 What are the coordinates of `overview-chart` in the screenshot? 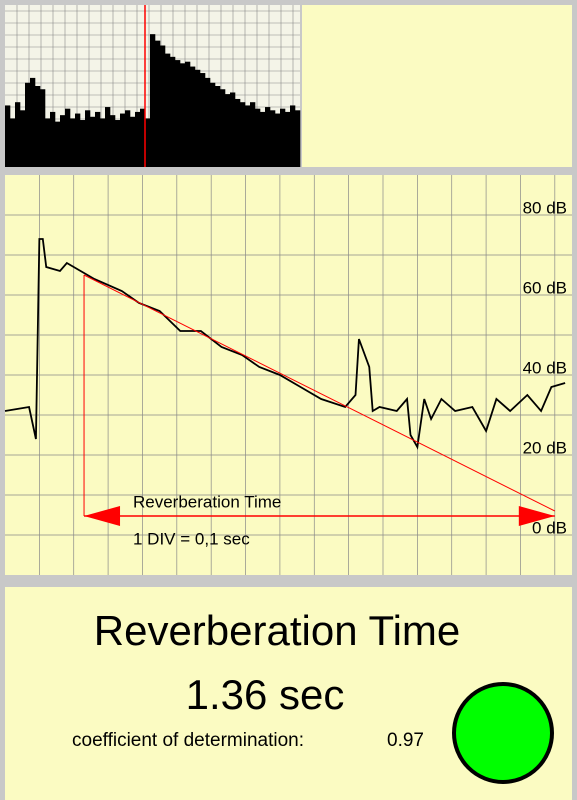 It's located at (153, 86).